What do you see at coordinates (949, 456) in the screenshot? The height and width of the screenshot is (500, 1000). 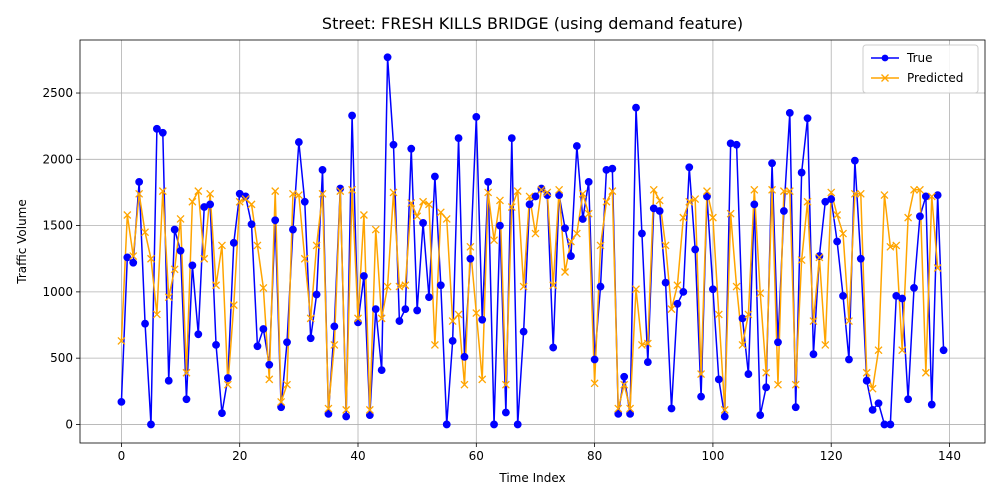 I see `x-tick-label: 140` at bounding box center [949, 456].